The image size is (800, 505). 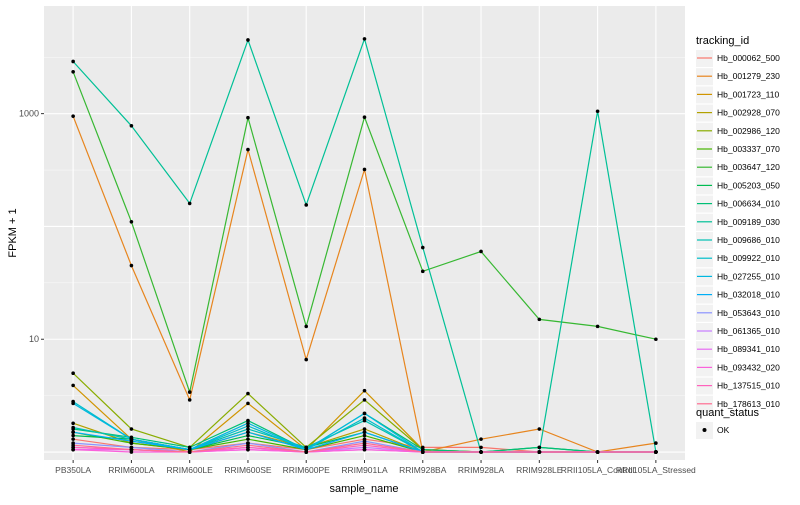 What do you see at coordinates (748, 113) in the screenshot?
I see `legend-label: Hb_002928_070` at bounding box center [748, 113].